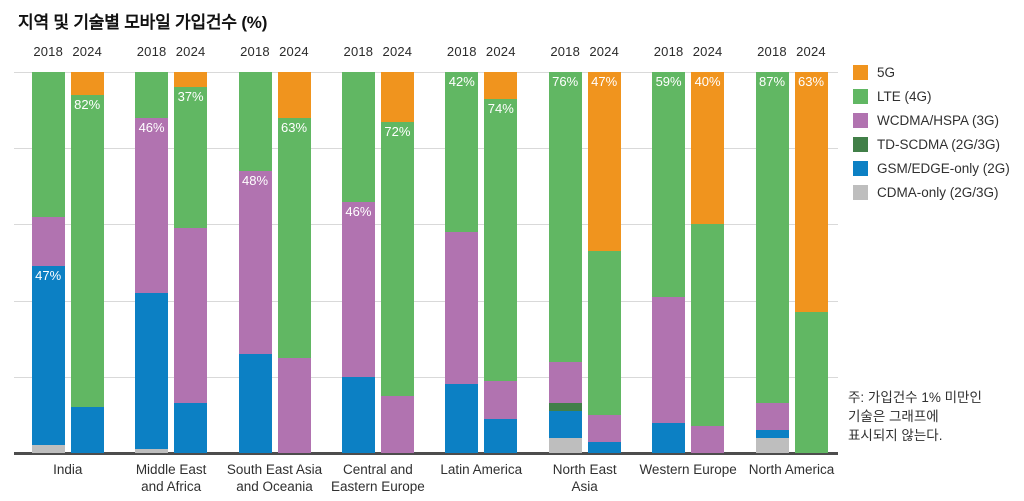 The width and height of the screenshot is (1024, 501). What do you see at coordinates (377, 478) in the screenshot?
I see `region-label-central-and-eastern-europe: Central and Eastern Europe` at bounding box center [377, 478].